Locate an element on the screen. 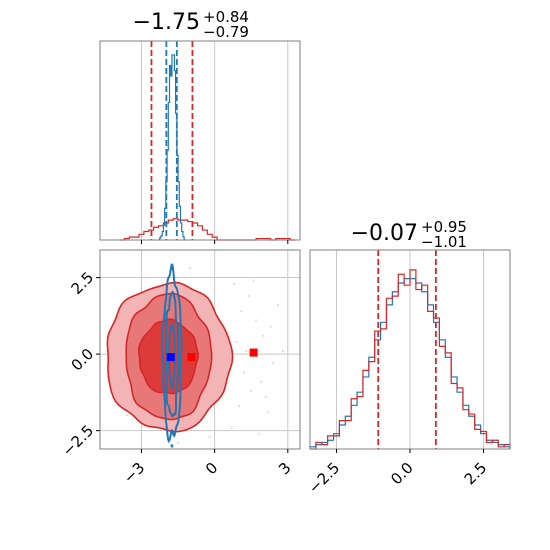  x-tick-label: 3 is located at coordinates (284, 468).